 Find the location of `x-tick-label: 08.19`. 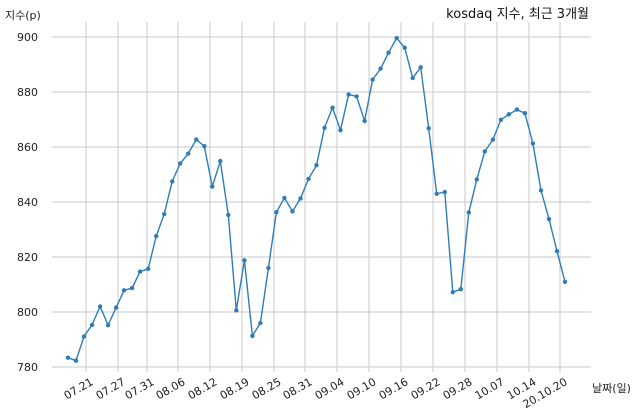

x-tick-label: 08.19 is located at coordinates (235, 388).